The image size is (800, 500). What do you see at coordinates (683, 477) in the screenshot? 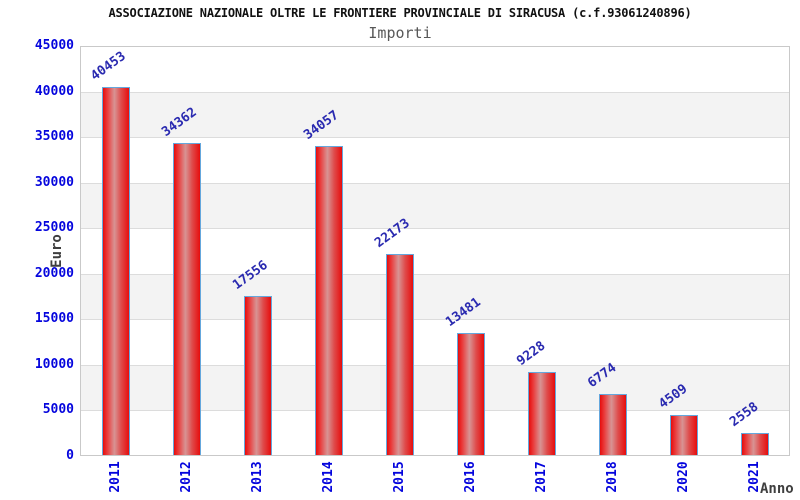
I see `x-tick-label: 2020` at bounding box center [683, 477].